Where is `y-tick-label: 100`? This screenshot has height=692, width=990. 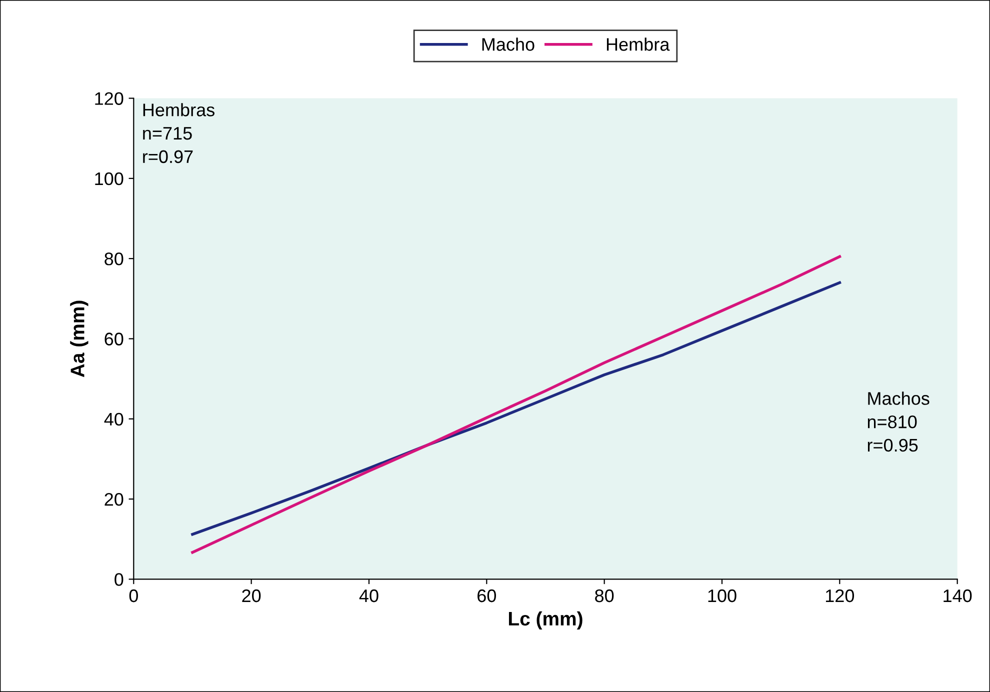 y-tick-label: 100 is located at coordinates (109, 179).